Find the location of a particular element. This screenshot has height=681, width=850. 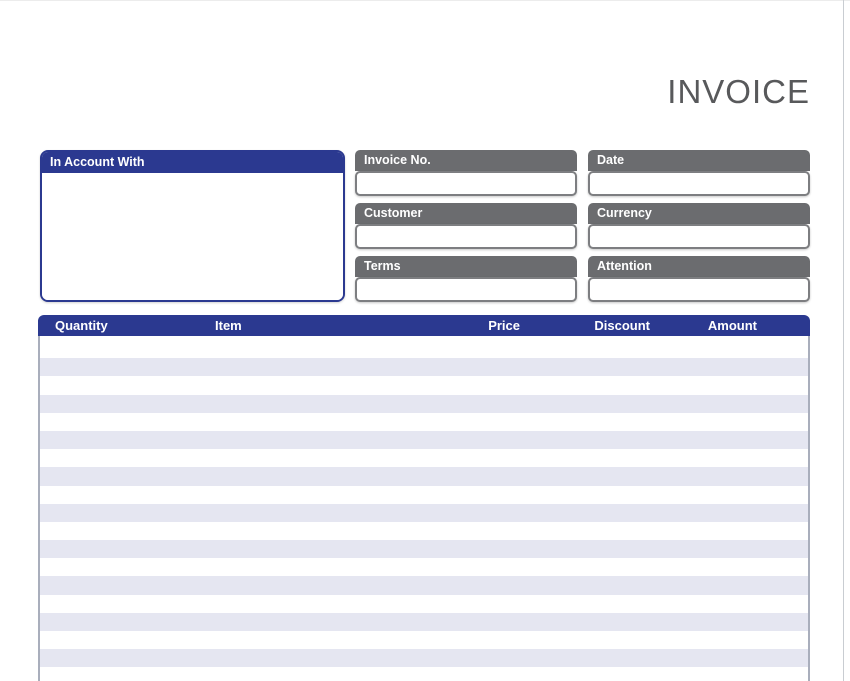

field-terms: Terms is located at coordinates (466, 279).